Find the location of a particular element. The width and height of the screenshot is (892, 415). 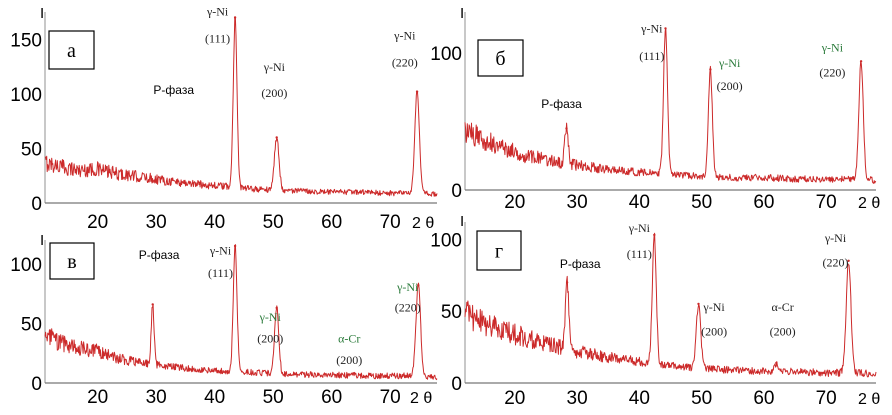

y-tick-label: 150 is located at coordinates (26, 40).